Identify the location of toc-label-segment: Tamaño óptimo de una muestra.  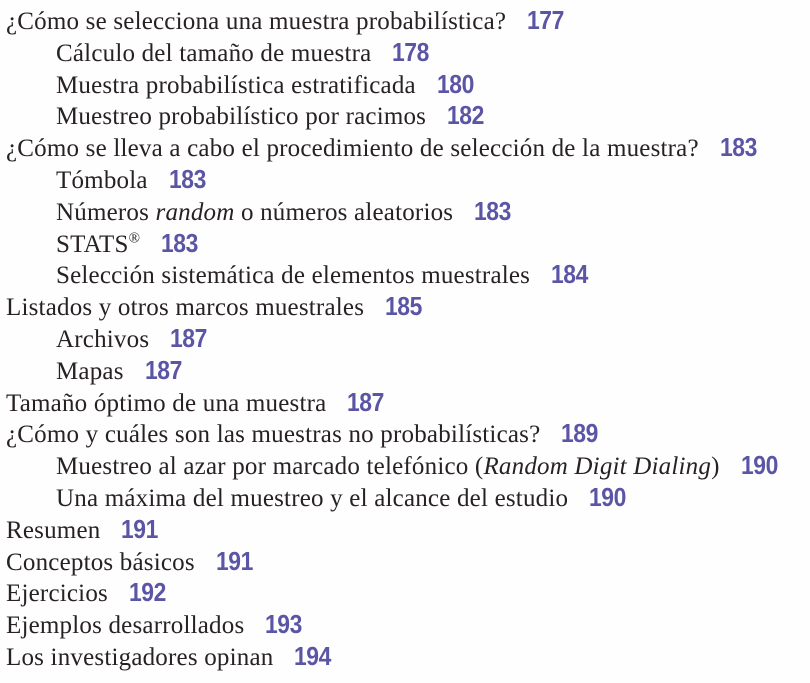
(166, 403).